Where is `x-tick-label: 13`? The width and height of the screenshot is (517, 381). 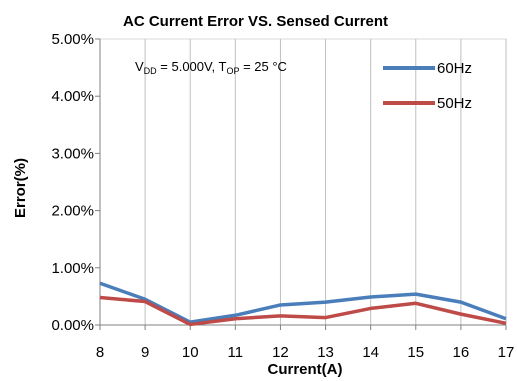
x-tick-label: 13 is located at coordinates (325, 352).